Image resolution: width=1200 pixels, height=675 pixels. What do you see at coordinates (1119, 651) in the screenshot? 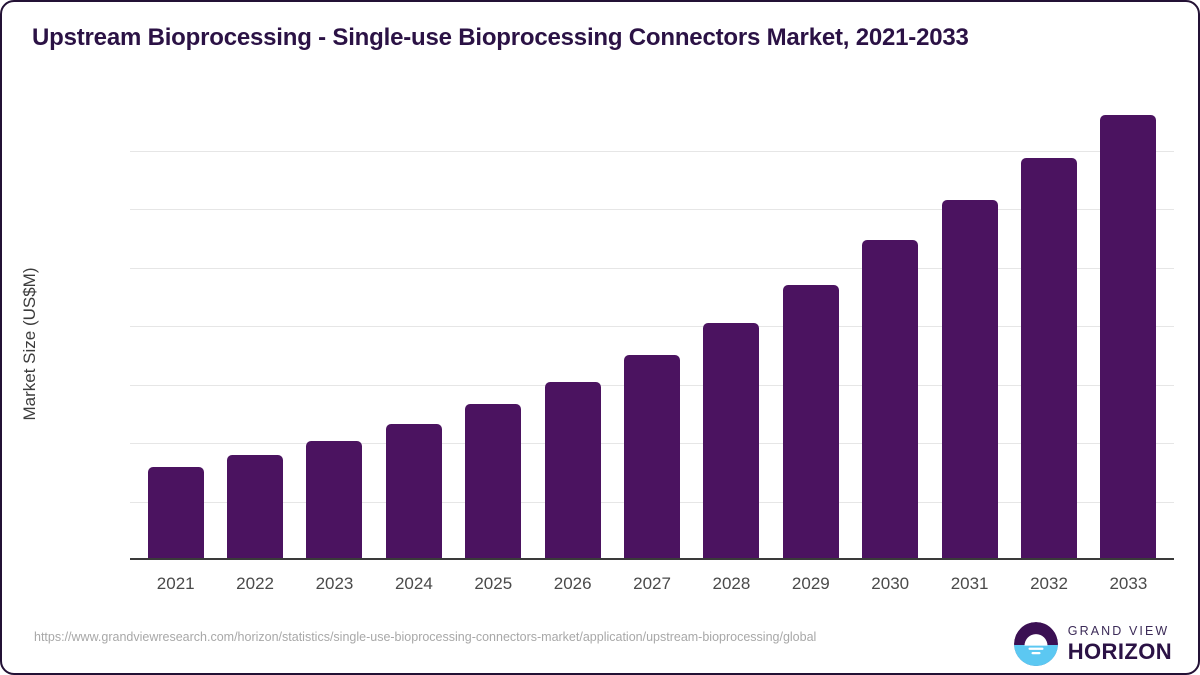
I see `brand-line-2: HORIZON` at bounding box center [1119, 651].